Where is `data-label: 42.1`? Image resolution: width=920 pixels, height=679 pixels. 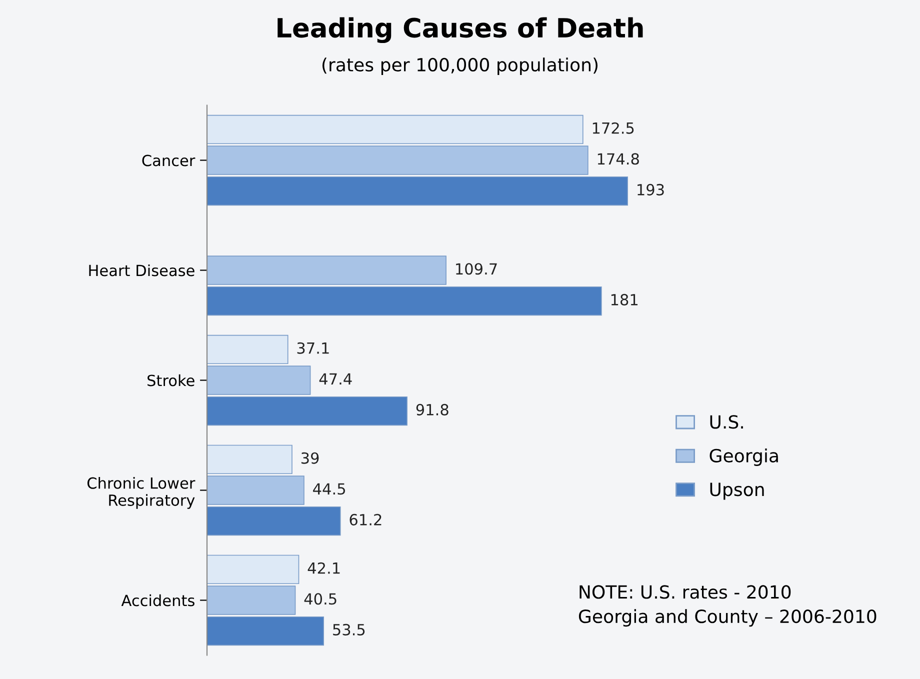 data-label: 42.1 is located at coordinates (324, 568).